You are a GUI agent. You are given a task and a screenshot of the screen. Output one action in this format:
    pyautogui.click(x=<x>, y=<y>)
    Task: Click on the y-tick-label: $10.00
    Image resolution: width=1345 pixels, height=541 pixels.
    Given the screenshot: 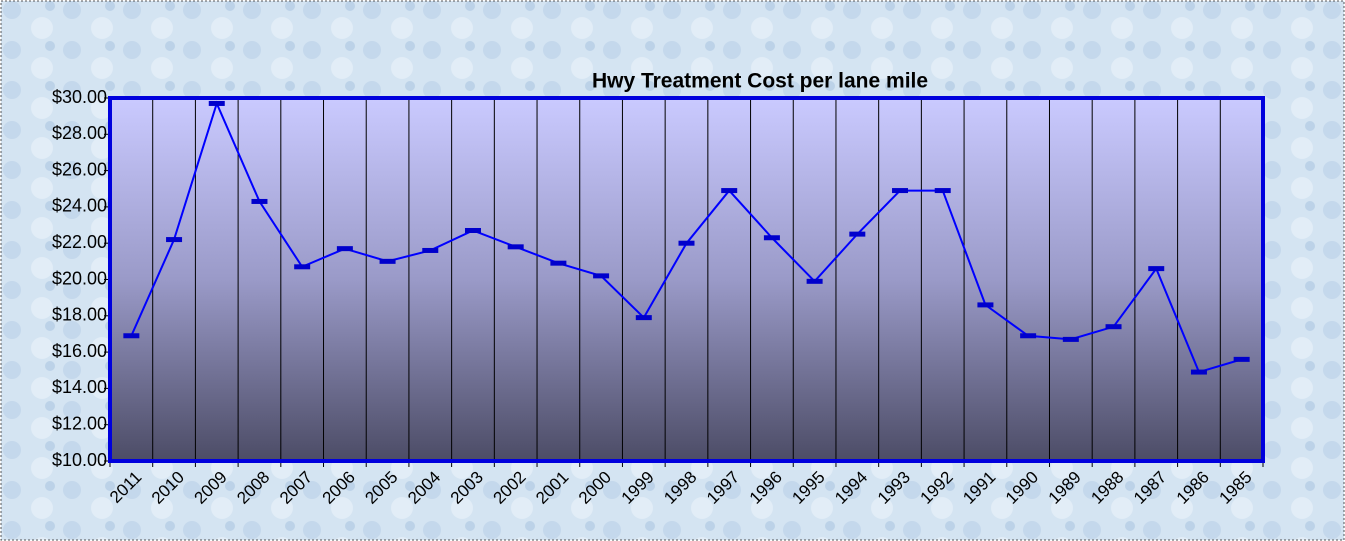 What is the action you would take?
    pyautogui.click(x=79, y=460)
    